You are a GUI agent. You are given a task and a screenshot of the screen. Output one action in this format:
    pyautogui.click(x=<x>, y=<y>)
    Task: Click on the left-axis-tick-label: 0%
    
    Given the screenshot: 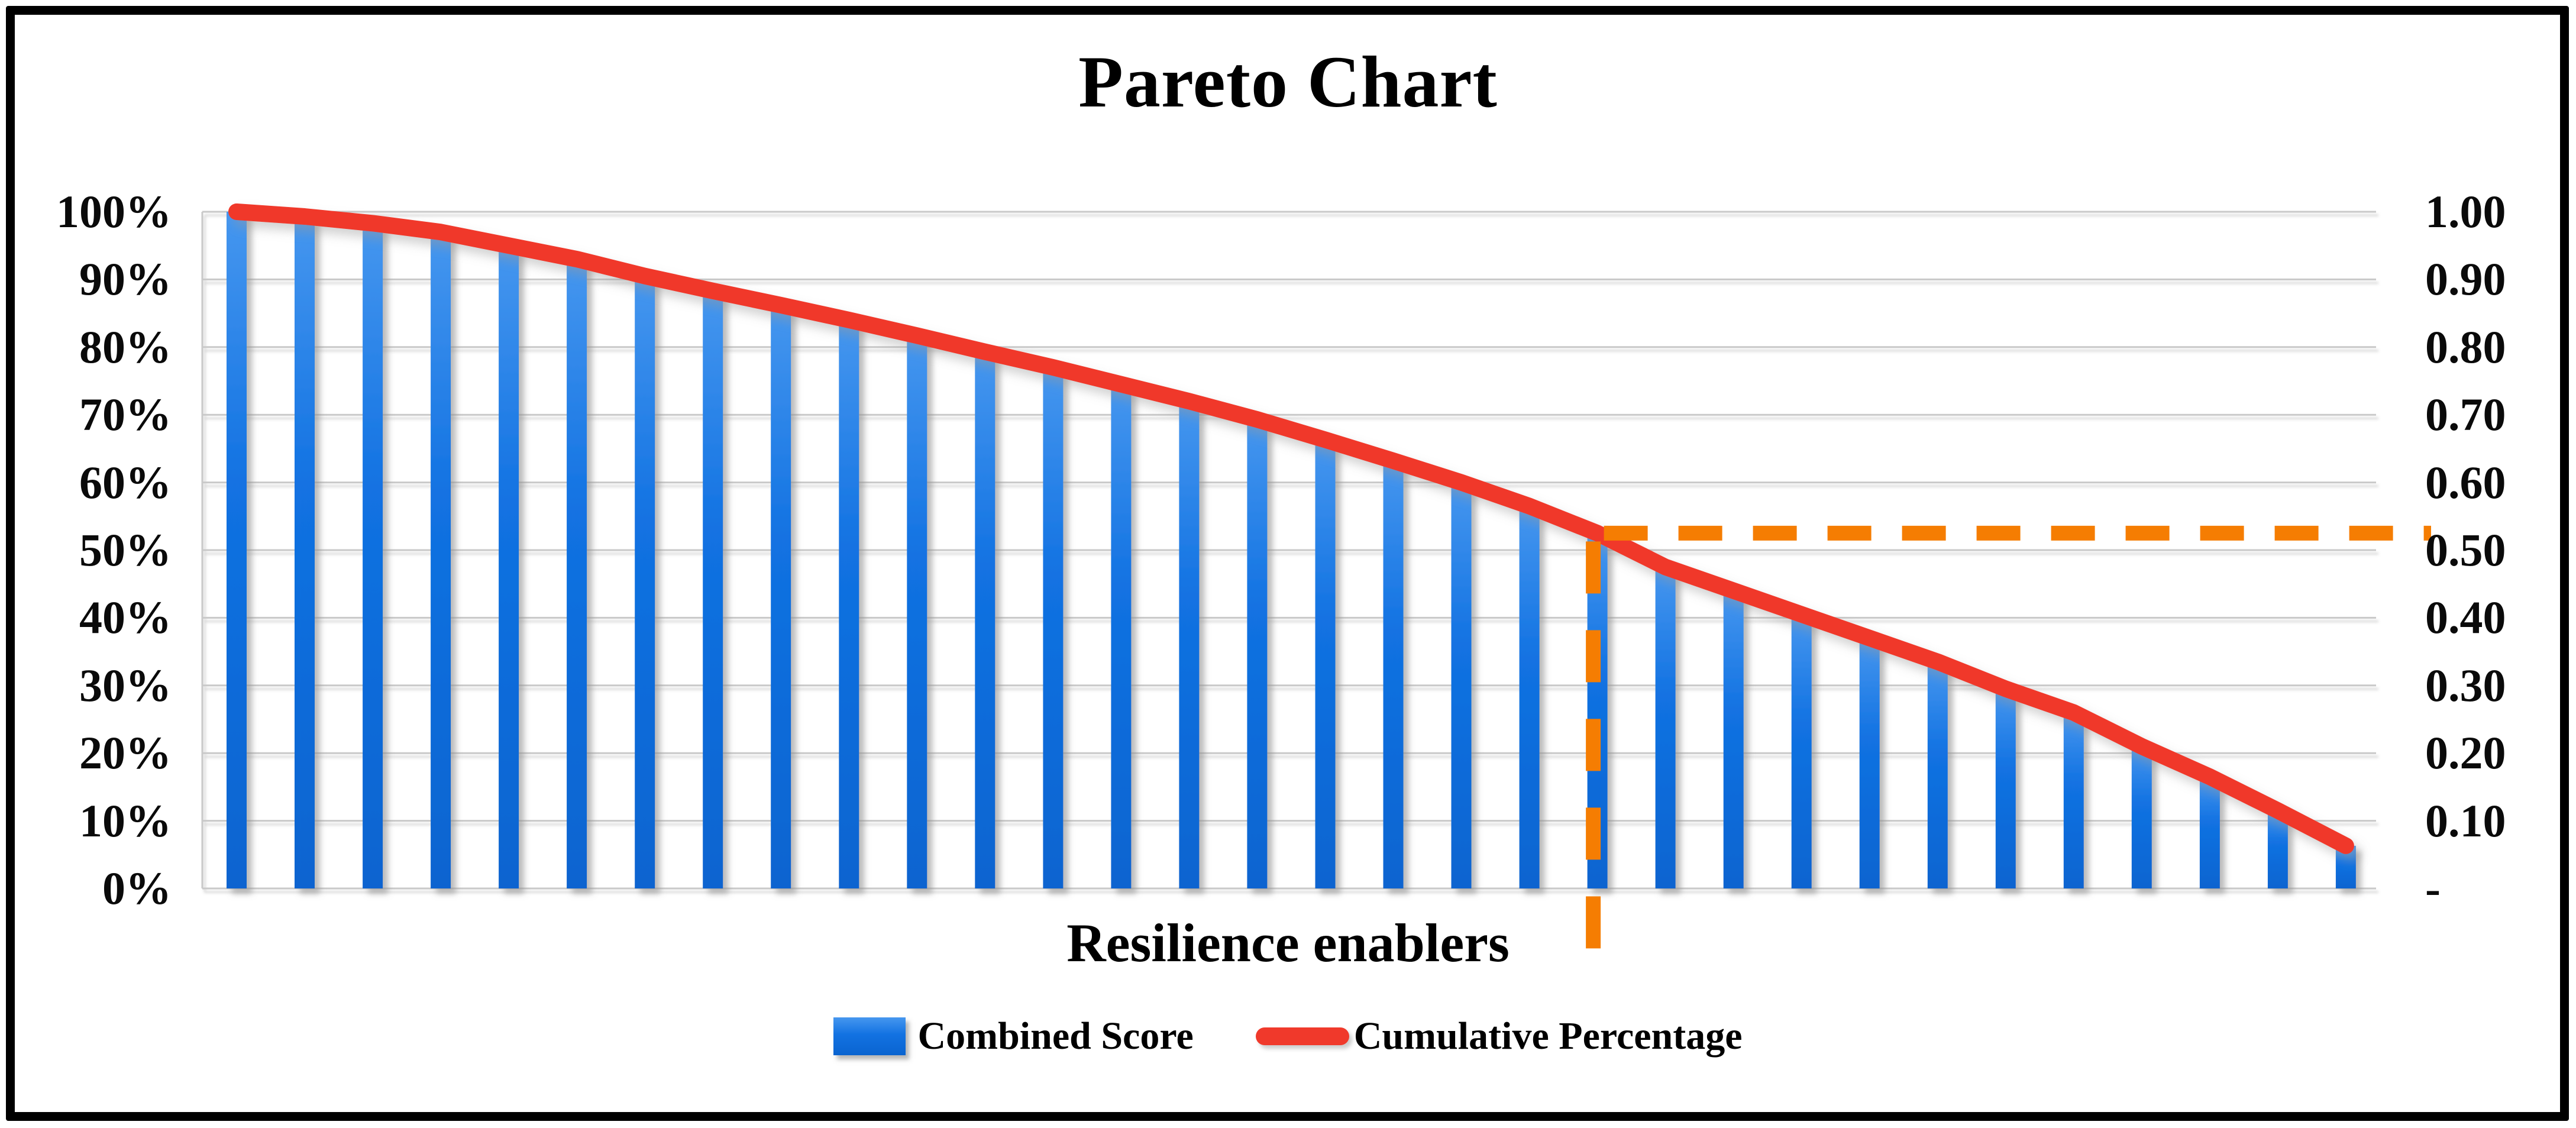 What is the action you would take?
    pyautogui.click(x=137, y=888)
    